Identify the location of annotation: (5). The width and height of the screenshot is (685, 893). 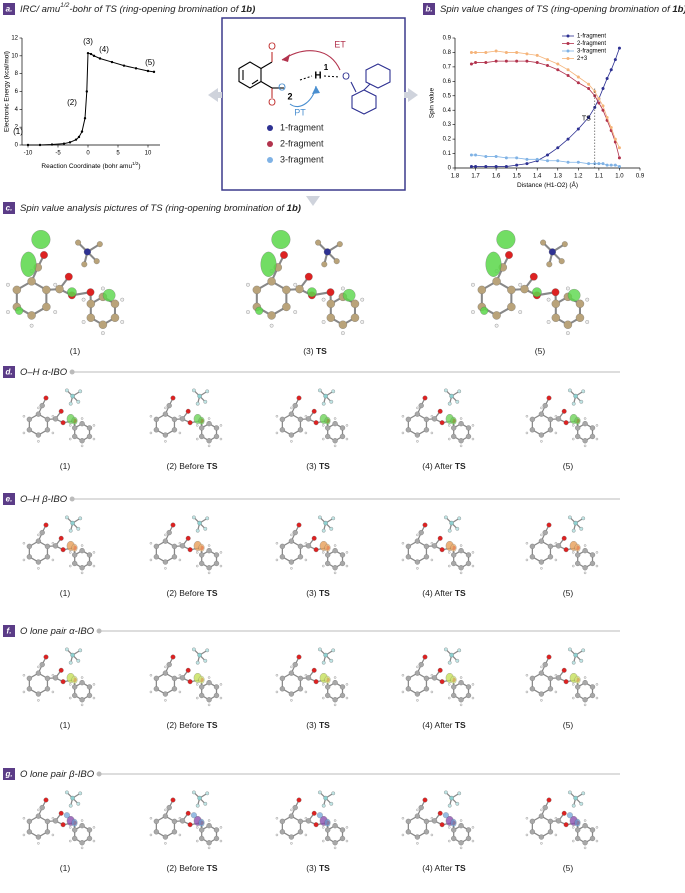
(150, 62).